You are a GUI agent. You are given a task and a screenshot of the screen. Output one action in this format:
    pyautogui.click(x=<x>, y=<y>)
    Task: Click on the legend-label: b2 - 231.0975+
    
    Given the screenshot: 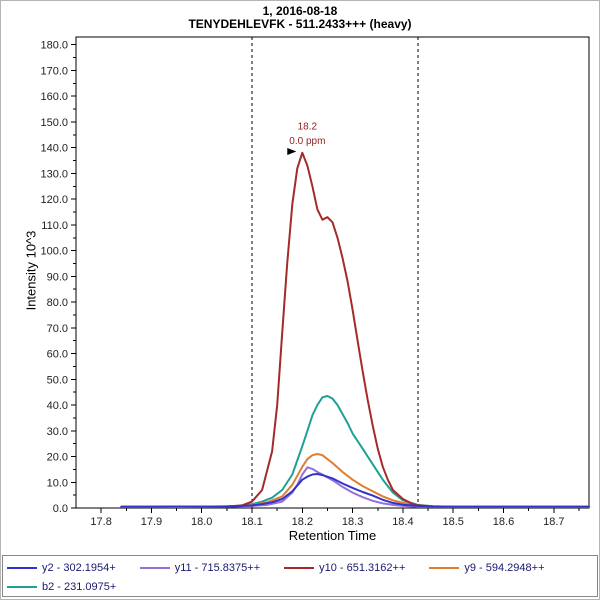 What is the action you would take?
    pyautogui.click(x=79, y=586)
    